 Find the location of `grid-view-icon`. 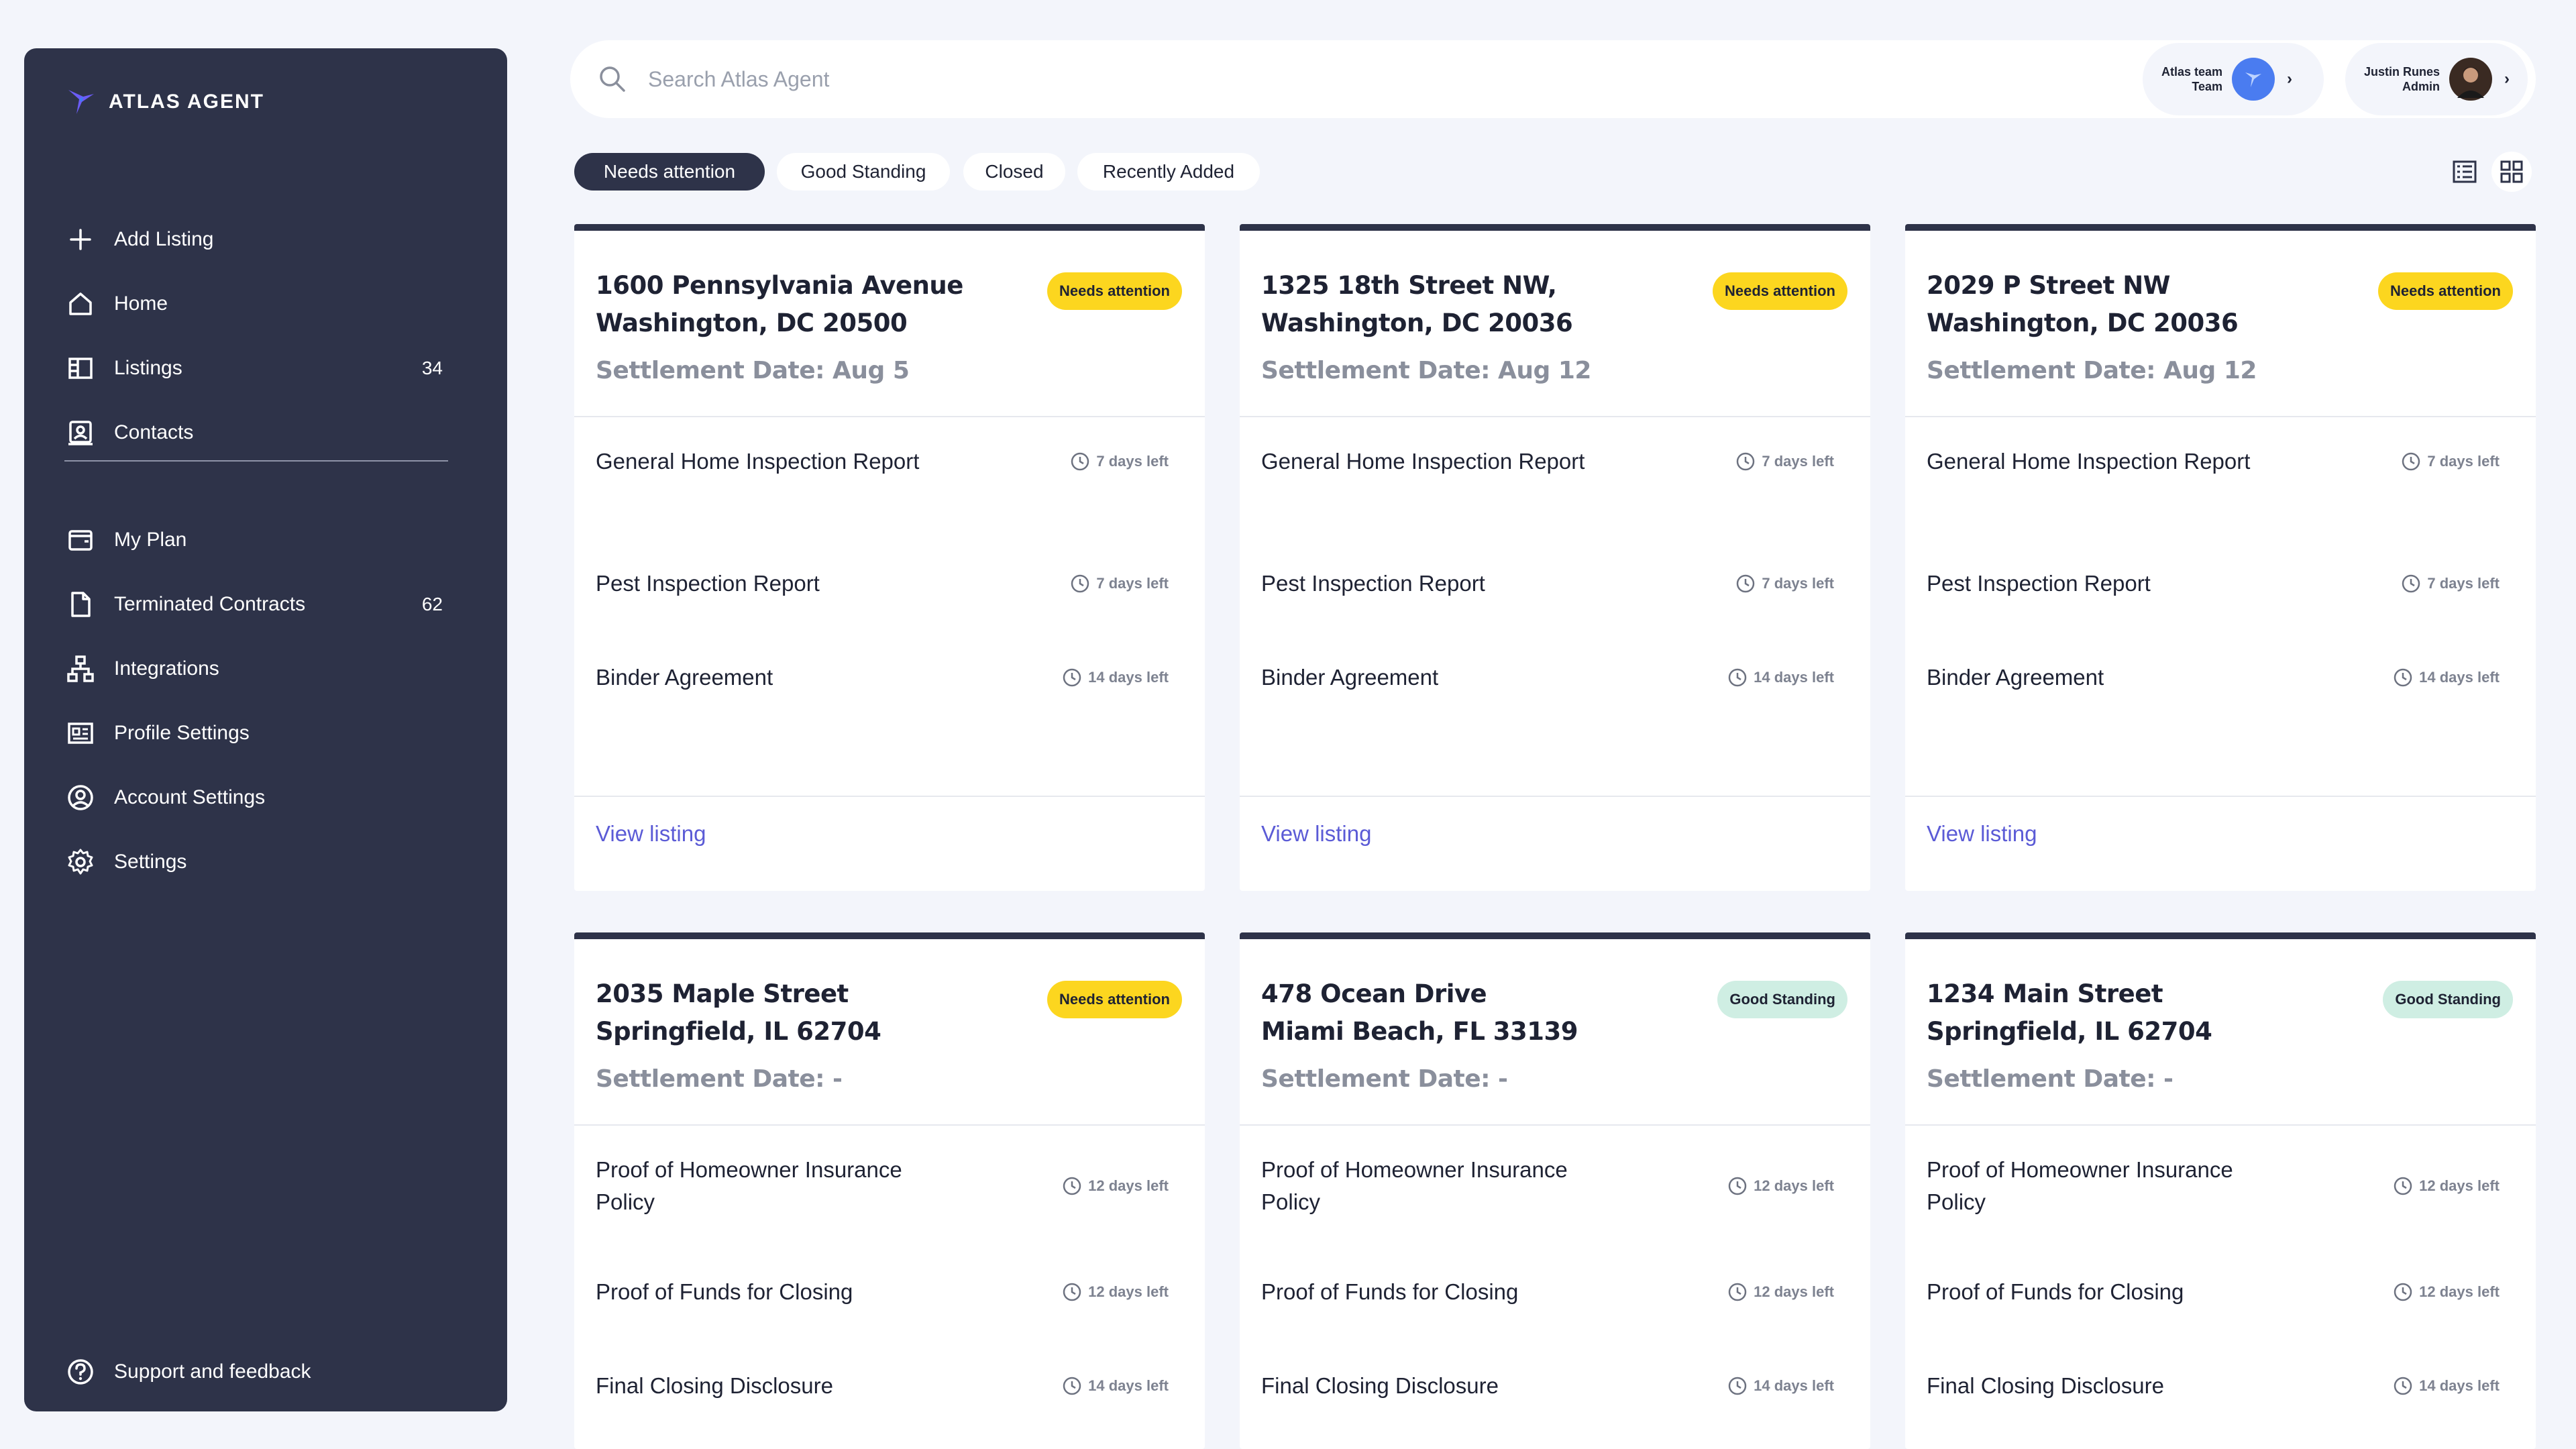

grid-view-icon is located at coordinates (2511, 171).